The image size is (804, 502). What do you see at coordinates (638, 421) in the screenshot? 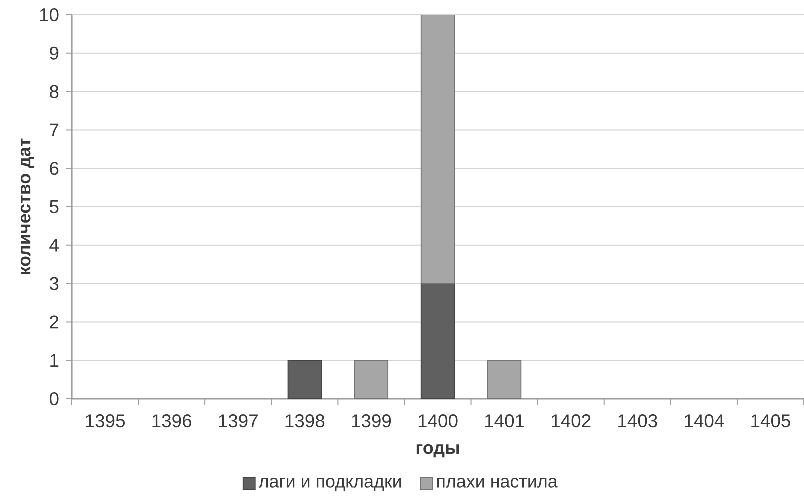
I see `x-tick-label: 1403` at bounding box center [638, 421].